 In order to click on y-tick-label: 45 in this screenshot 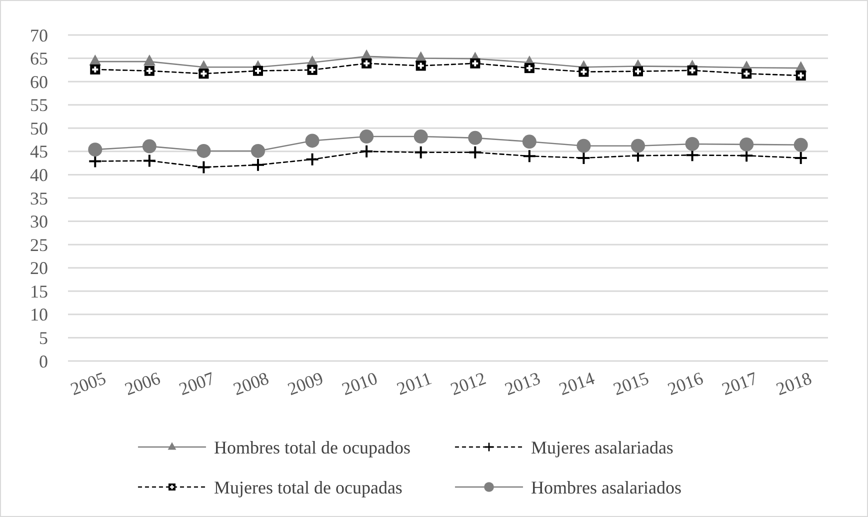, I will do `click(39, 152)`.